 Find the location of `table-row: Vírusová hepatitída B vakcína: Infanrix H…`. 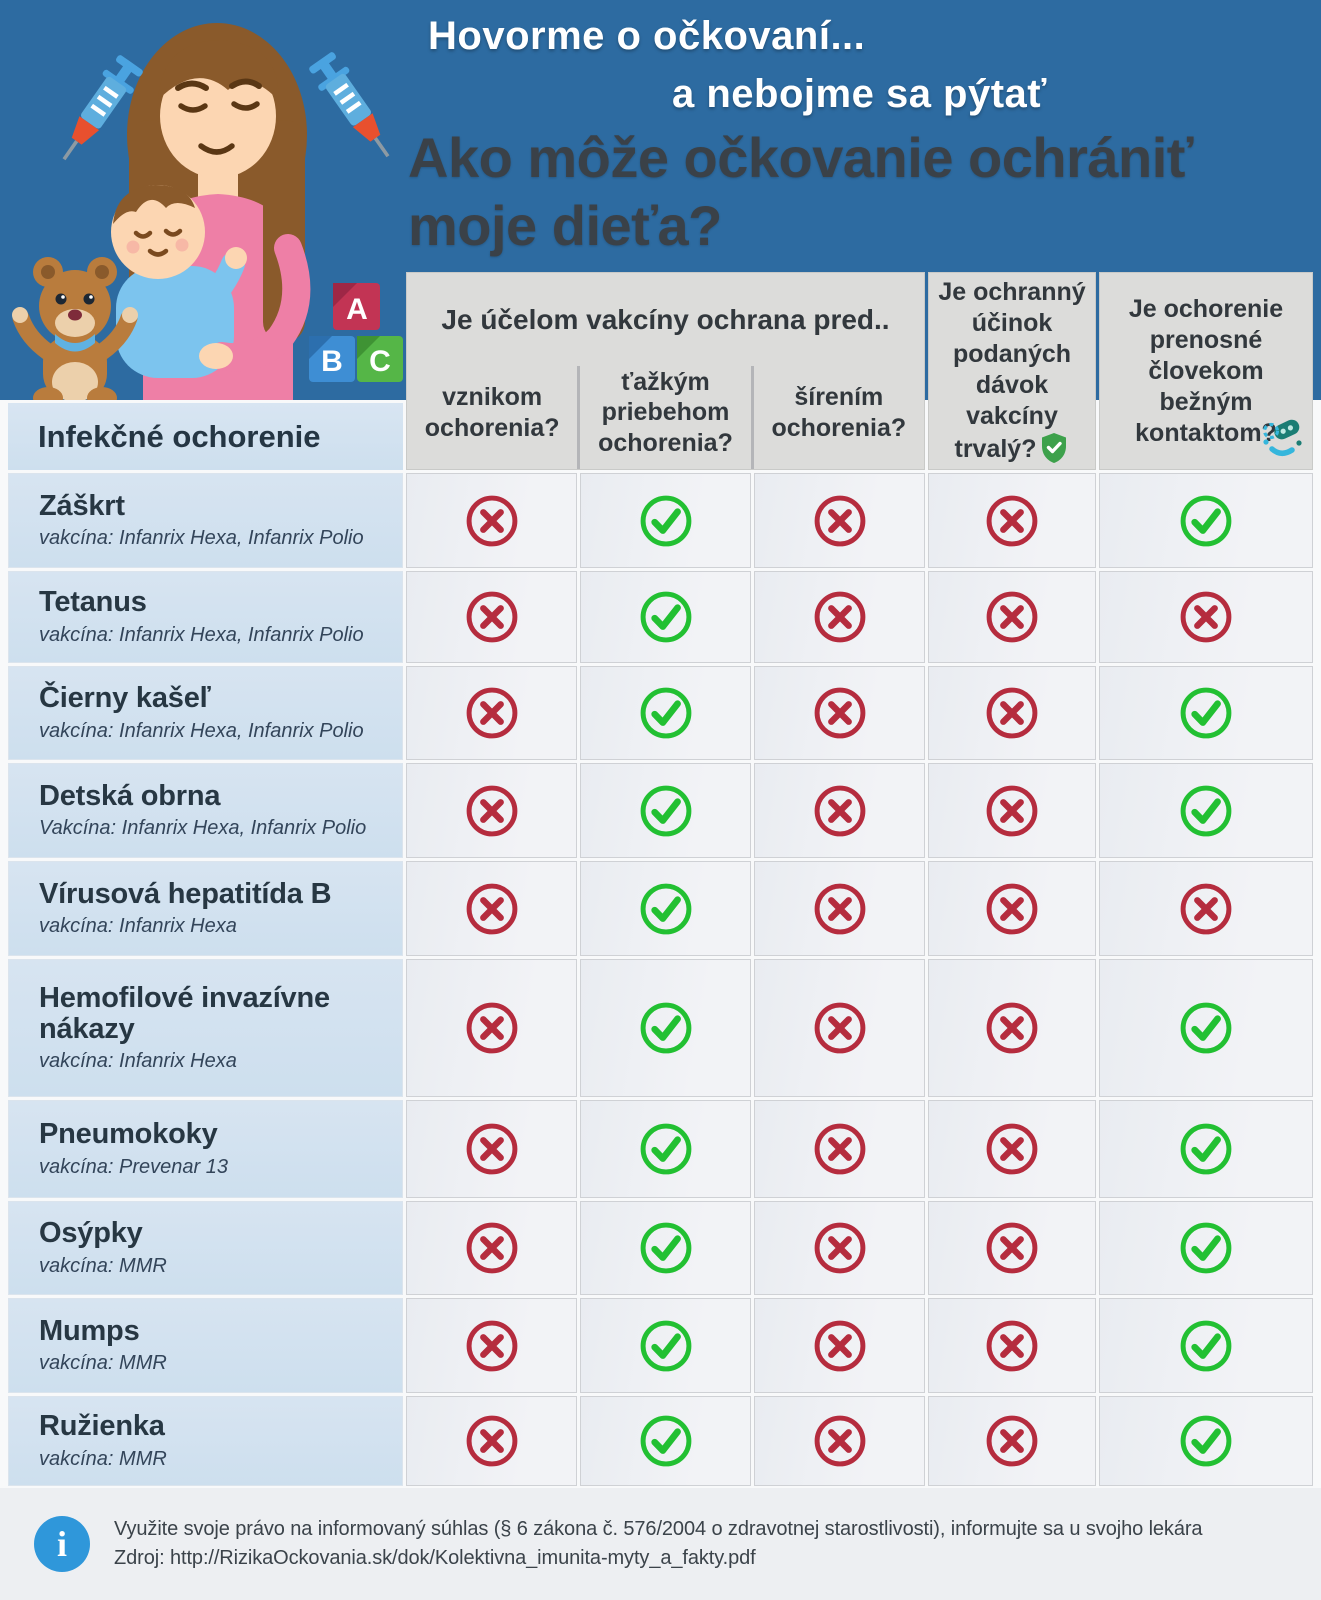

table-row: Vírusová hepatitída B vakcína: Infanrix H… is located at coordinates (660, 908).